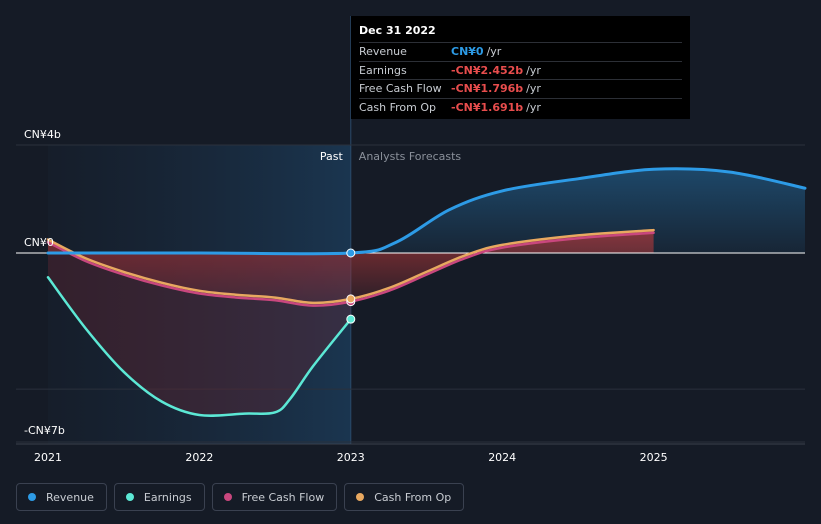 This screenshot has width=821, height=524. Describe the element at coordinates (167, 497) in the screenshot. I see `legend-label: Earnings` at that location.